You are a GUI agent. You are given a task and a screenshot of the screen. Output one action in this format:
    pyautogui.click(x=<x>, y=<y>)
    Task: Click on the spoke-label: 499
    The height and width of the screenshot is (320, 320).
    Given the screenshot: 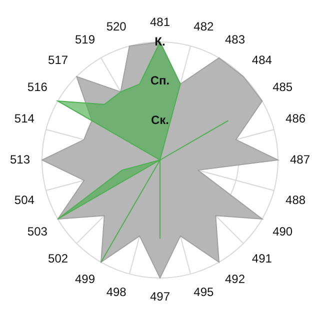 What is the action you would take?
    pyautogui.click(x=85, y=279)
    